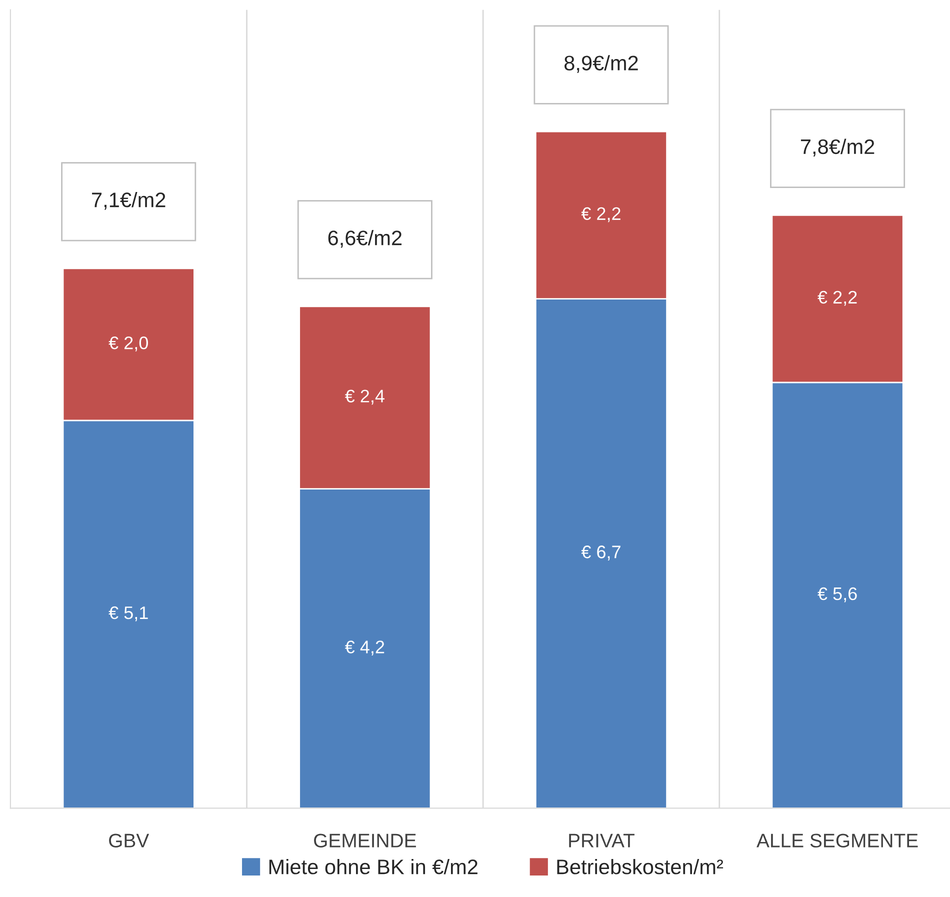 This screenshot has height=897, width=950. What do you see at coordinates (128, 614) in the screenshot?
I see `data-label: € 5,1` at bounding box center [128, 614].